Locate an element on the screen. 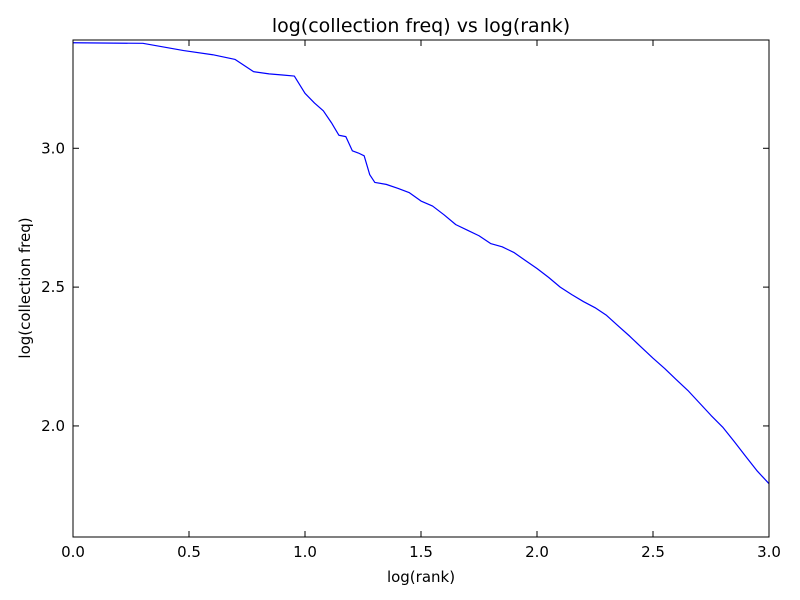  y-axis-label: log(collection freq) is located at coordinates (25, 287).